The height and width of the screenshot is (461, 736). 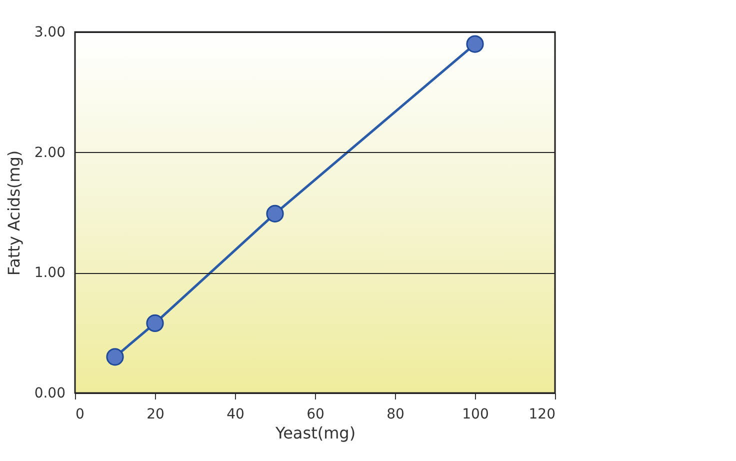 I want to click on y-tick-label: 0.00, so click(x=50, y=394).